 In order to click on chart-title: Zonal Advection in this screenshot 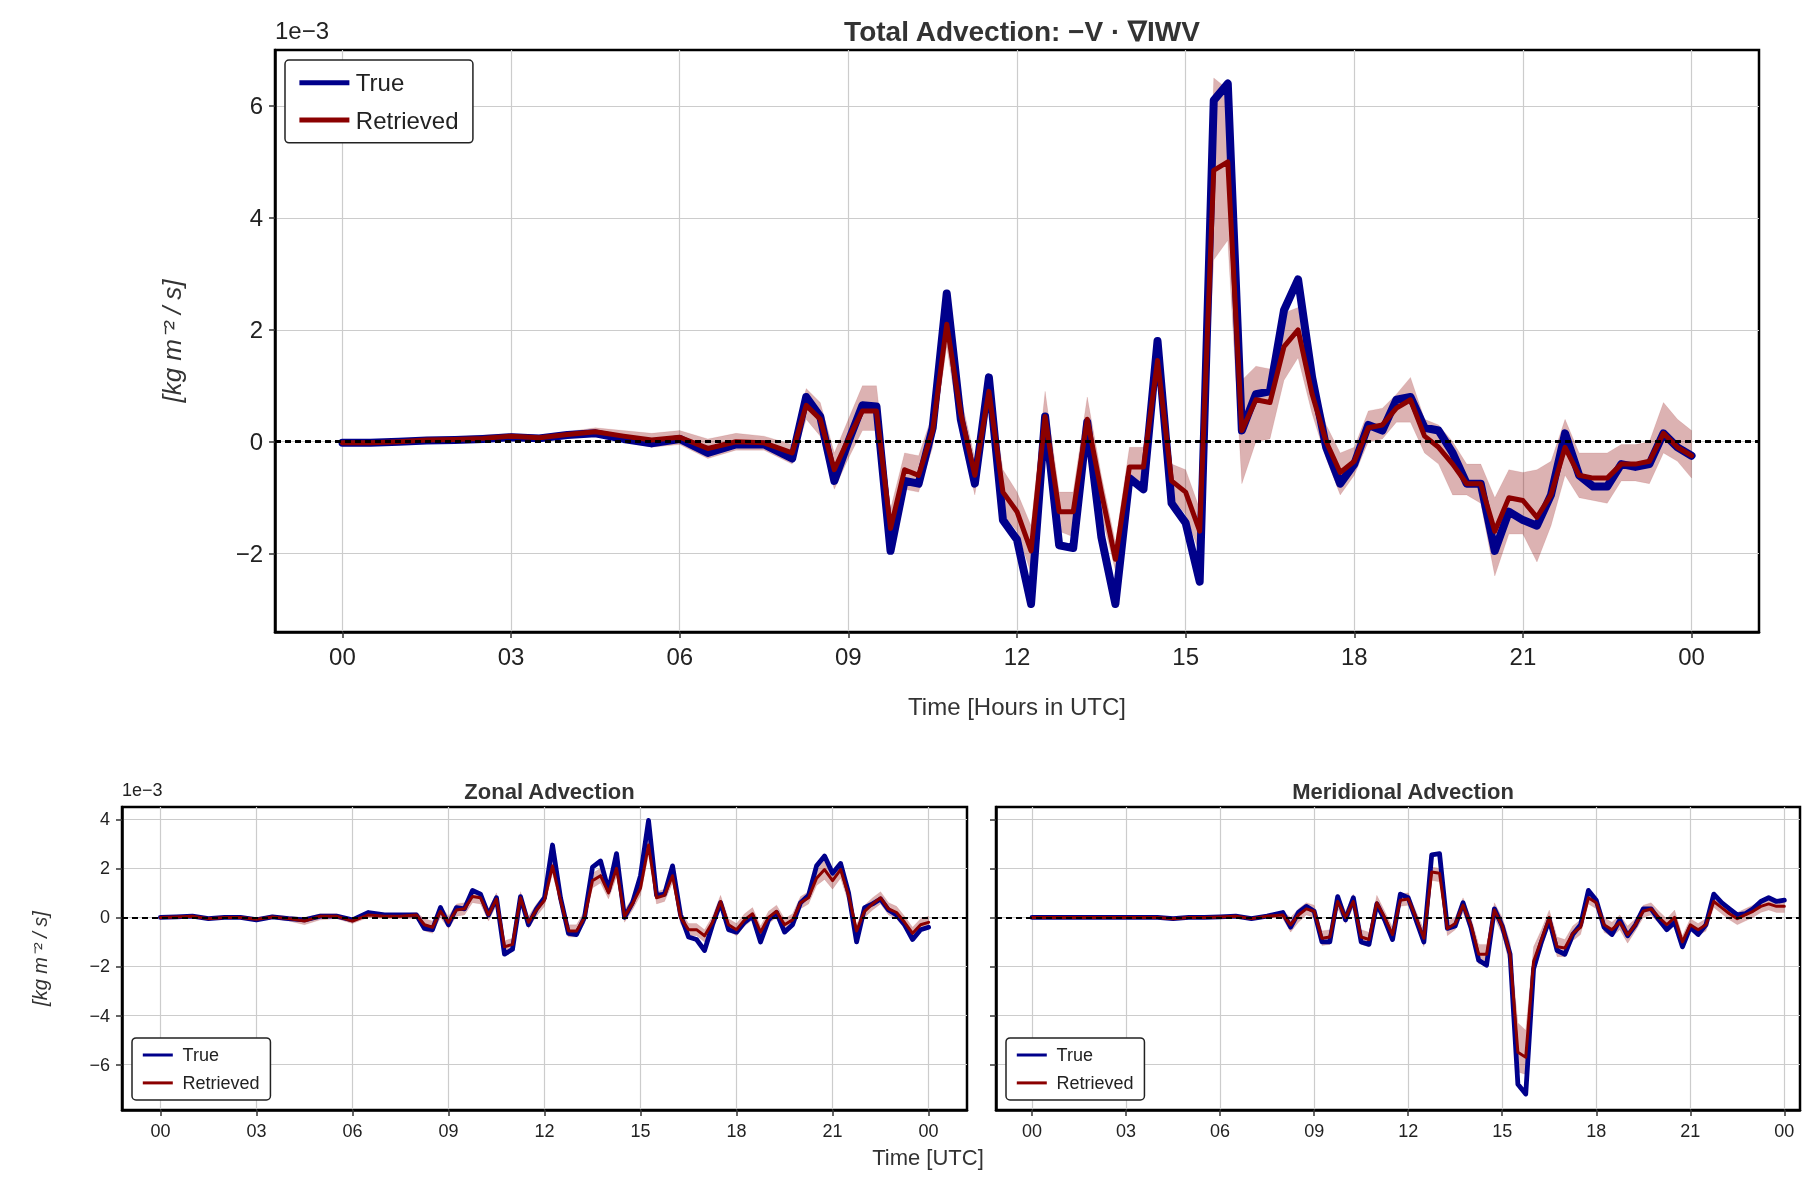, I will do `click(549, 791)`.